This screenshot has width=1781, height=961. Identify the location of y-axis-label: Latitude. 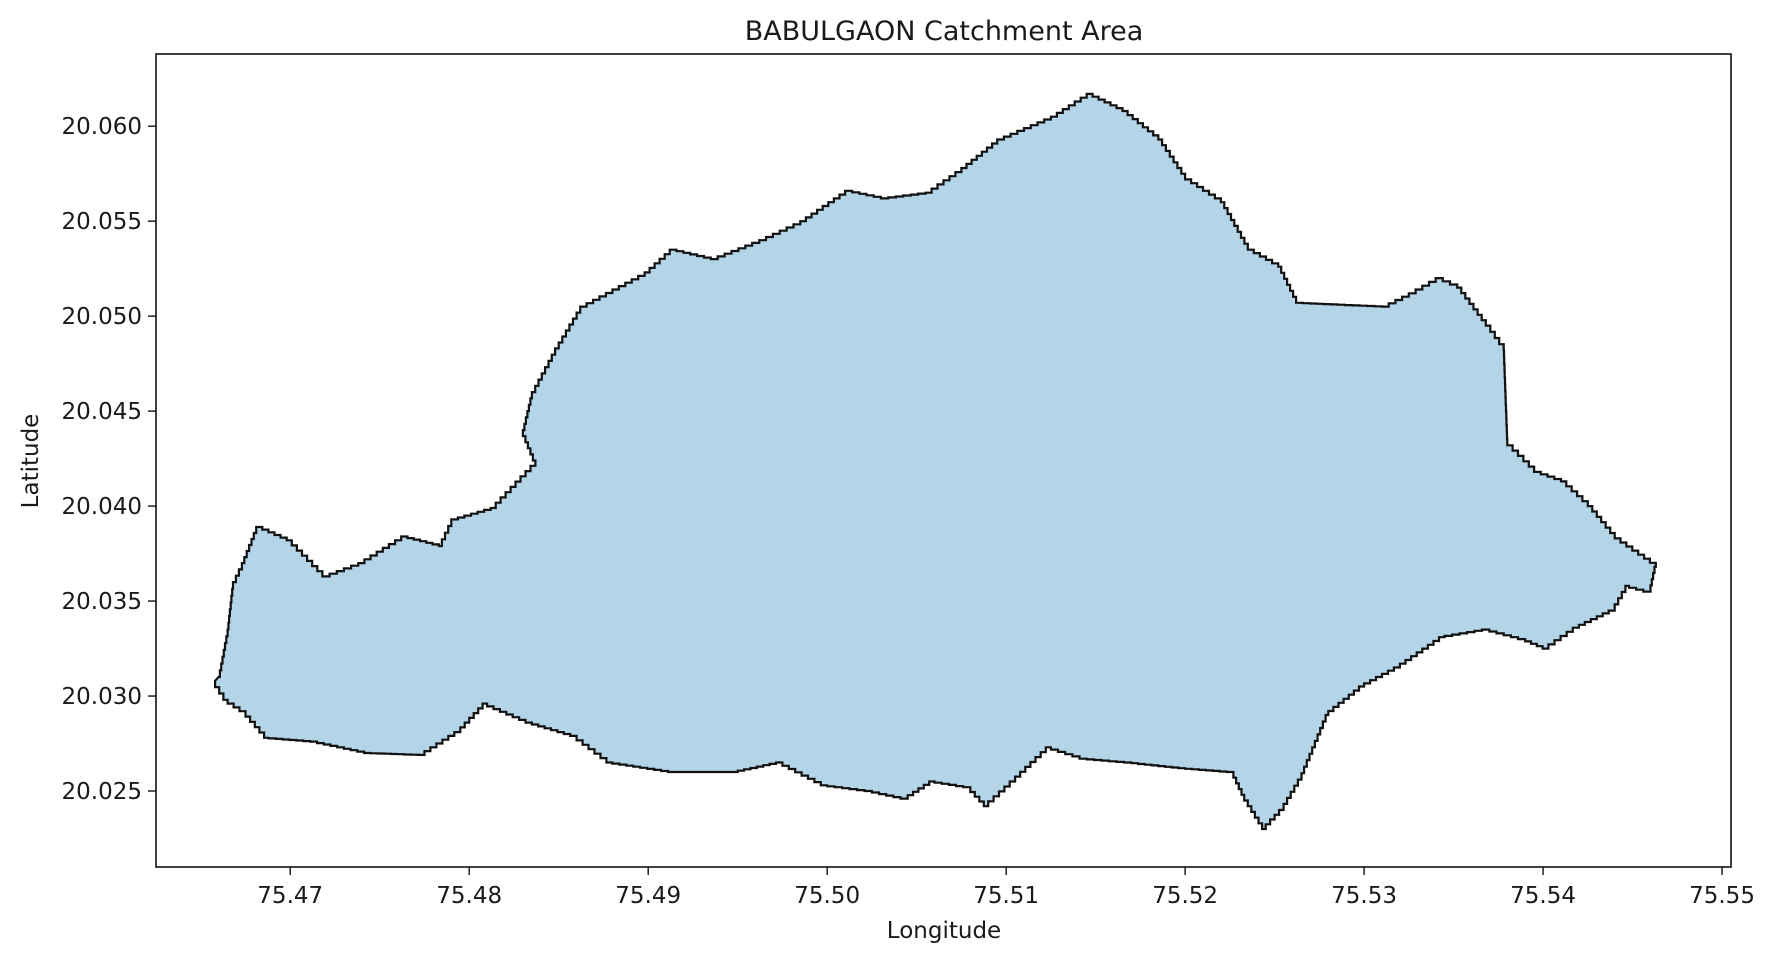
(31, 461).